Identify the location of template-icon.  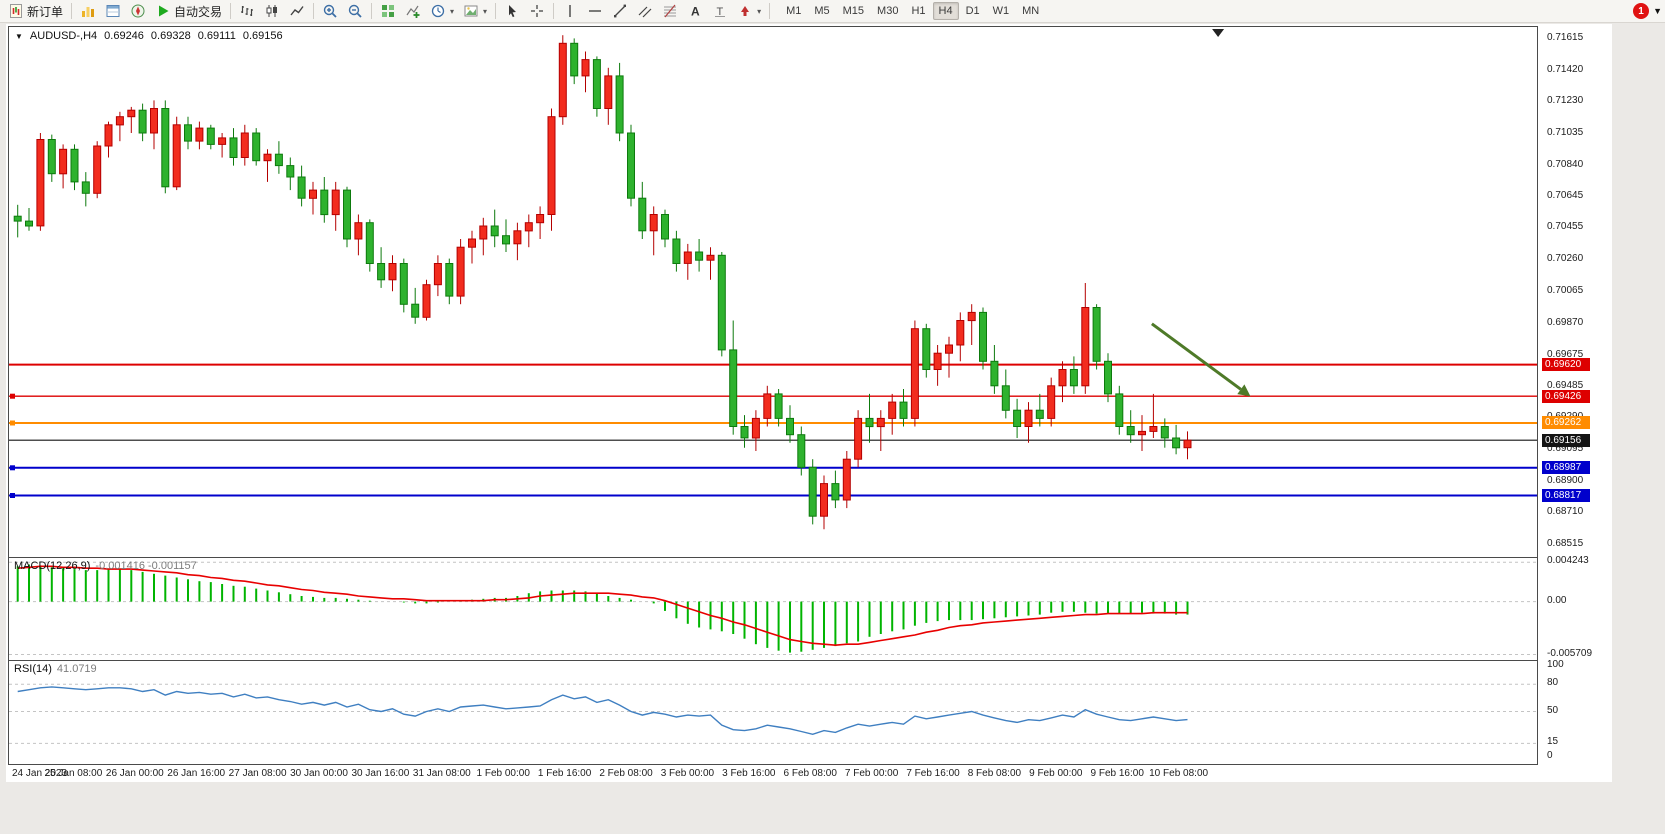
(471, 11).